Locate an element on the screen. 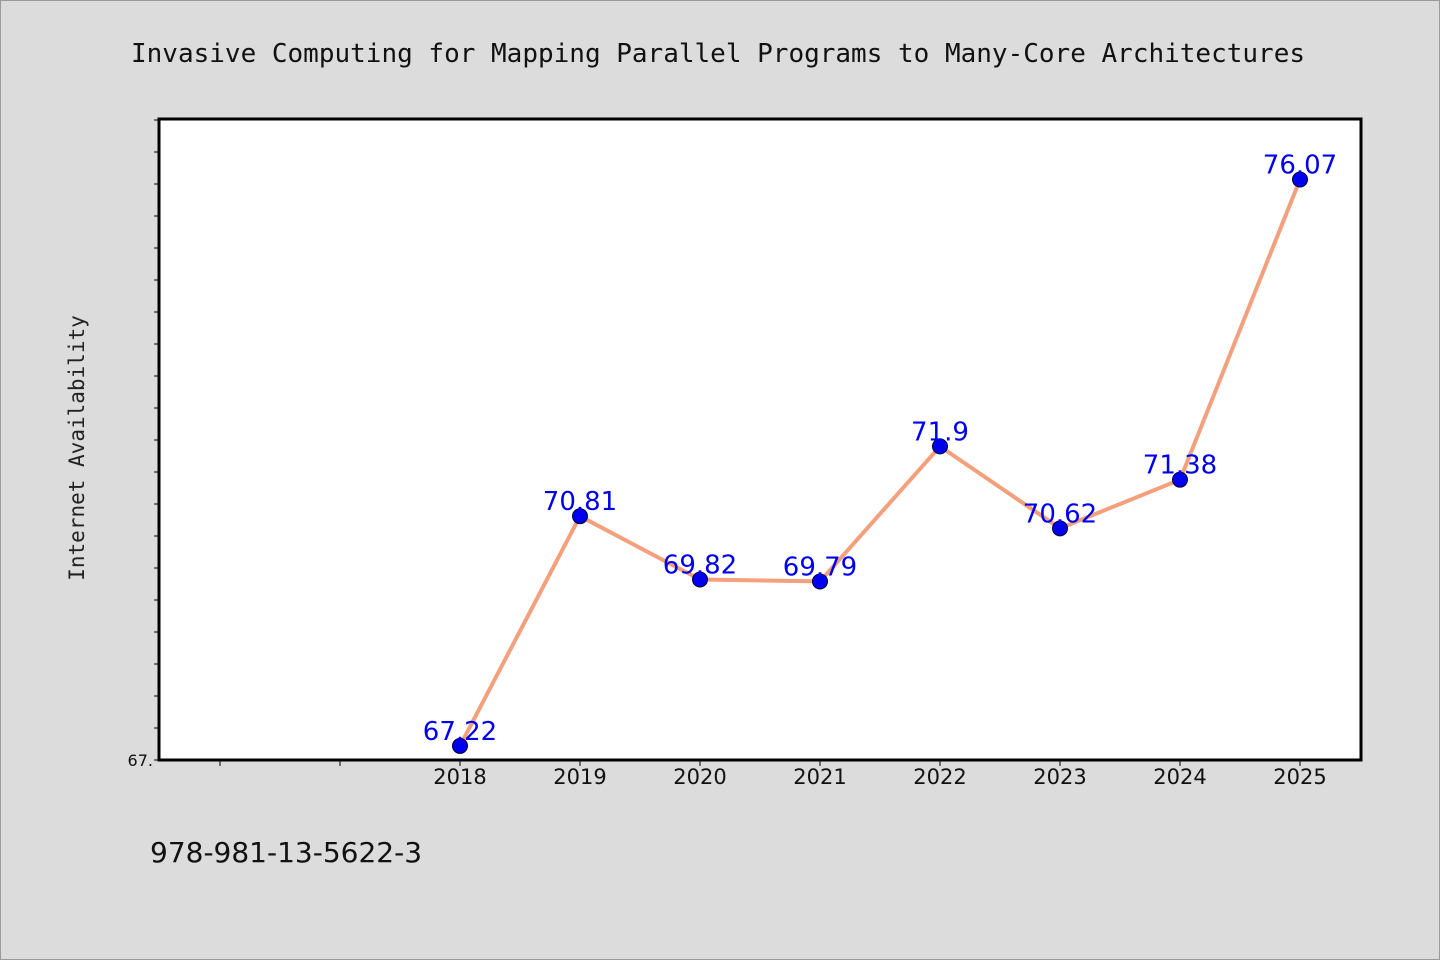  y-tick-label: 67. is located at coordinates (140, 760).